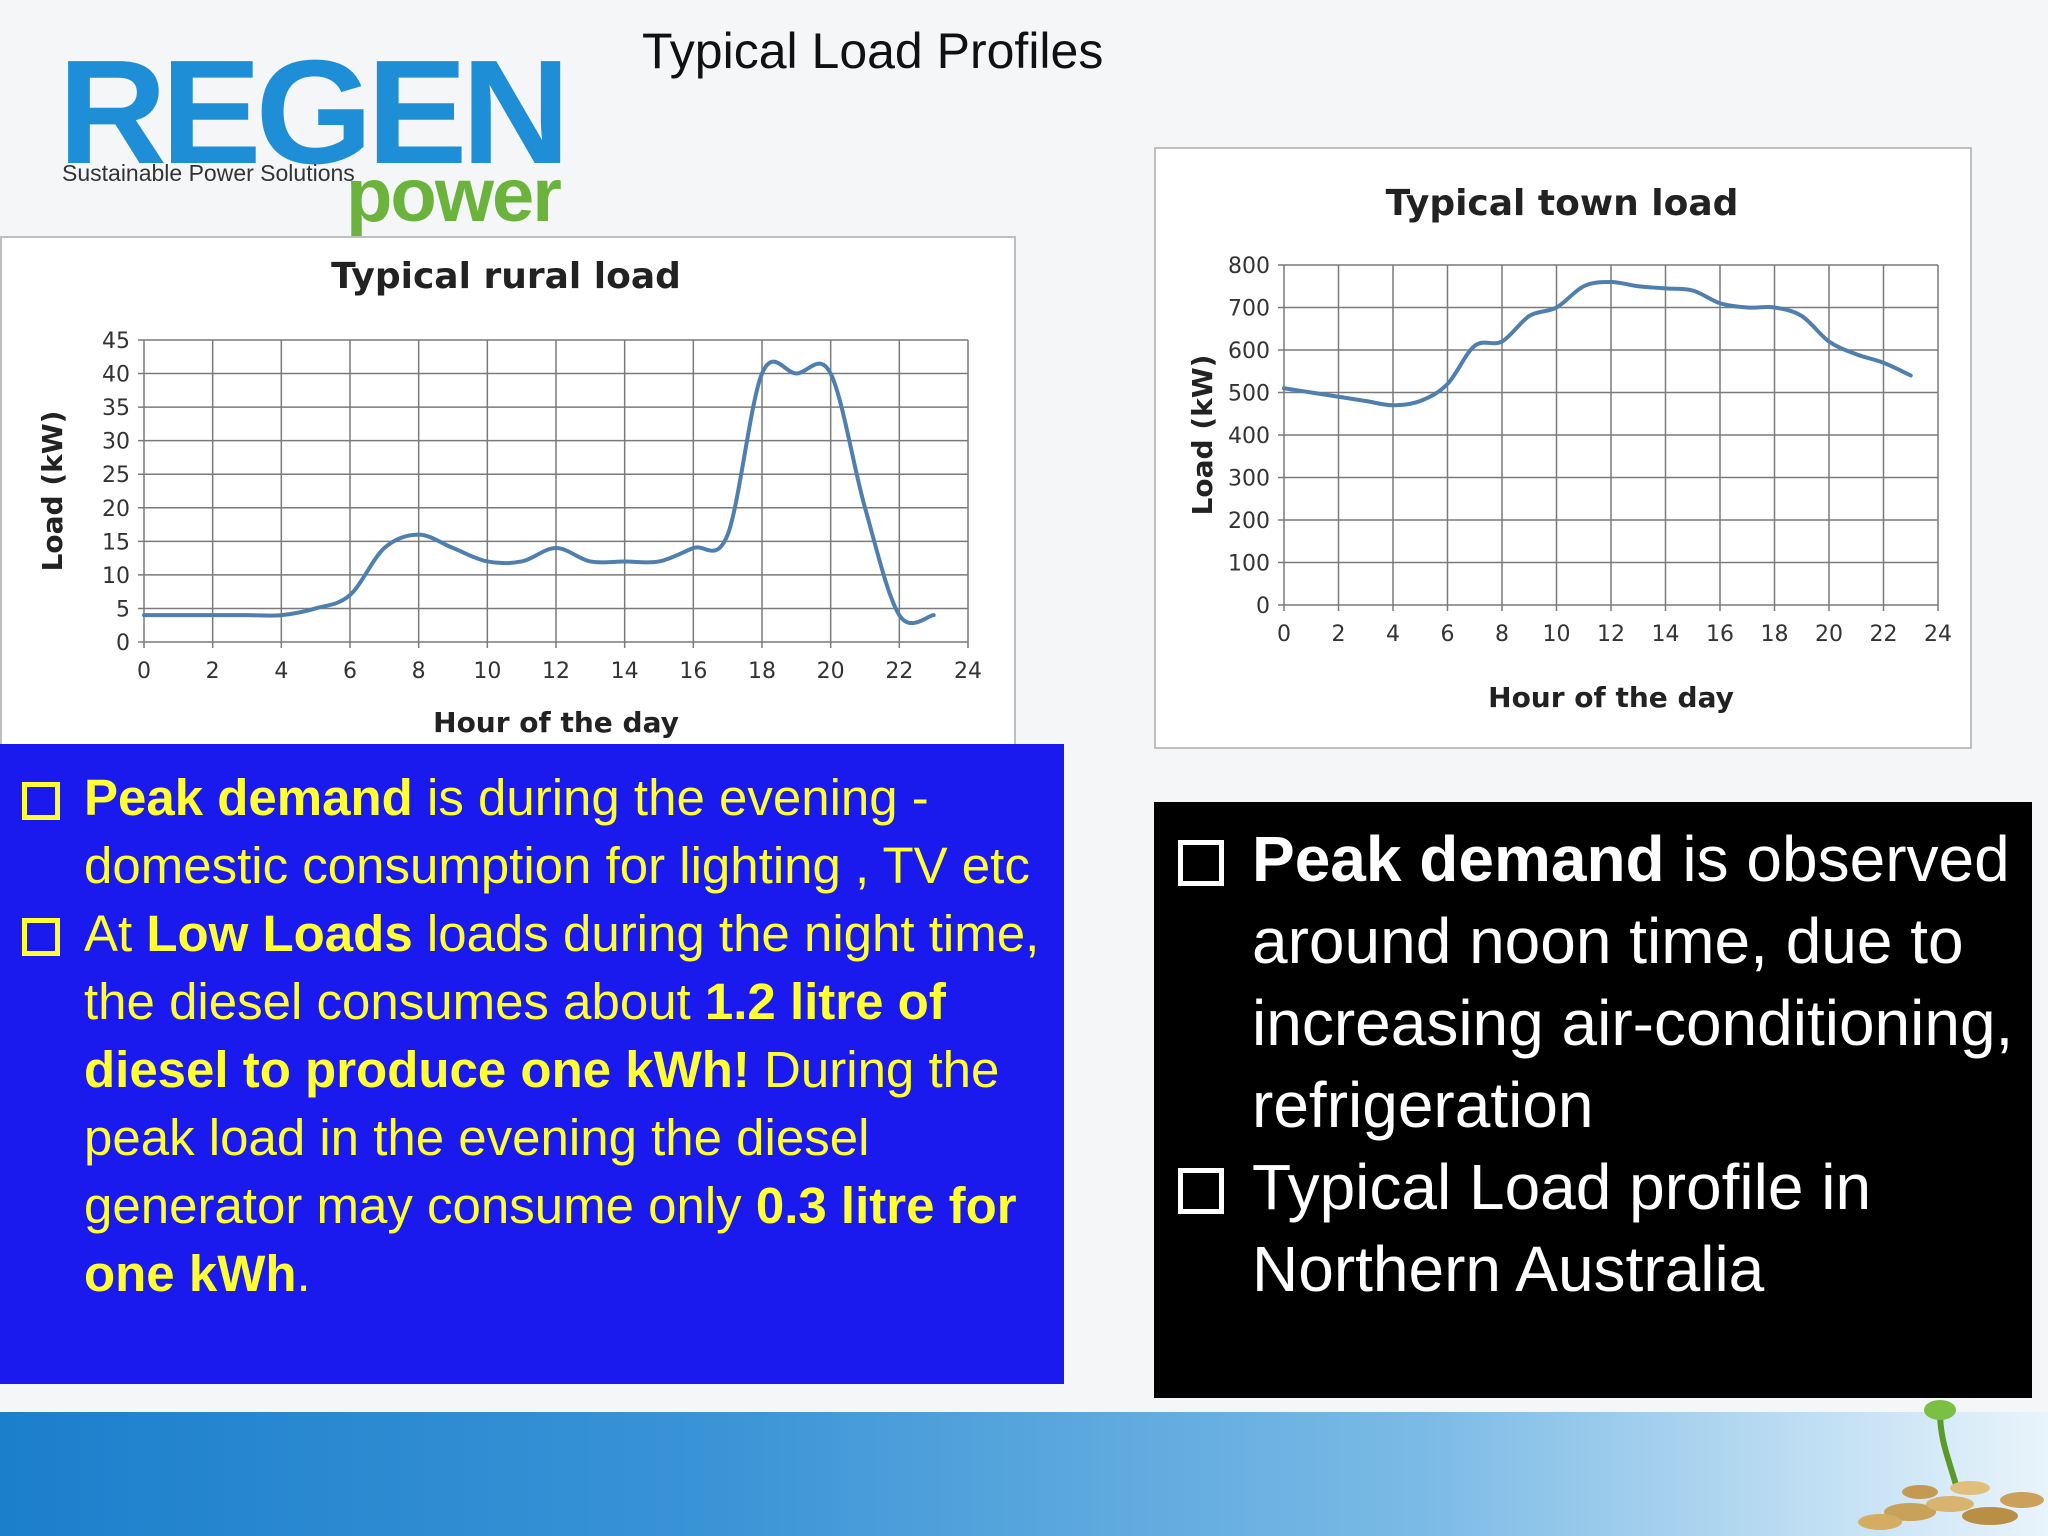  I want to click on bullet-emphasis-text: 1.2 litre of diesel to produce one kWh!, so click(515, 1035).